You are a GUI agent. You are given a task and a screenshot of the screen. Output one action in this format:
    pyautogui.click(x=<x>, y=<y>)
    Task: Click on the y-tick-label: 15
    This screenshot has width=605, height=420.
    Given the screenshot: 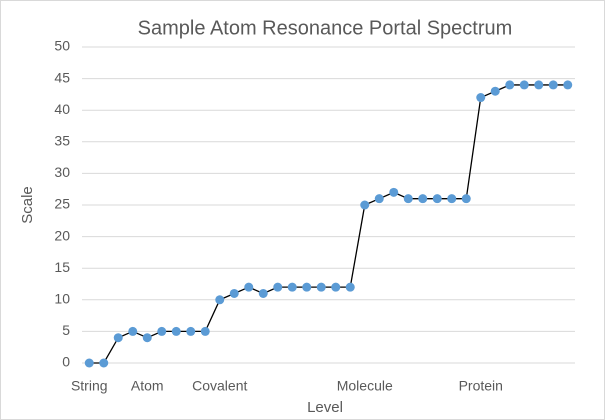 What is the action you would take?
    pyautogui.click(x=62, y=267)
    